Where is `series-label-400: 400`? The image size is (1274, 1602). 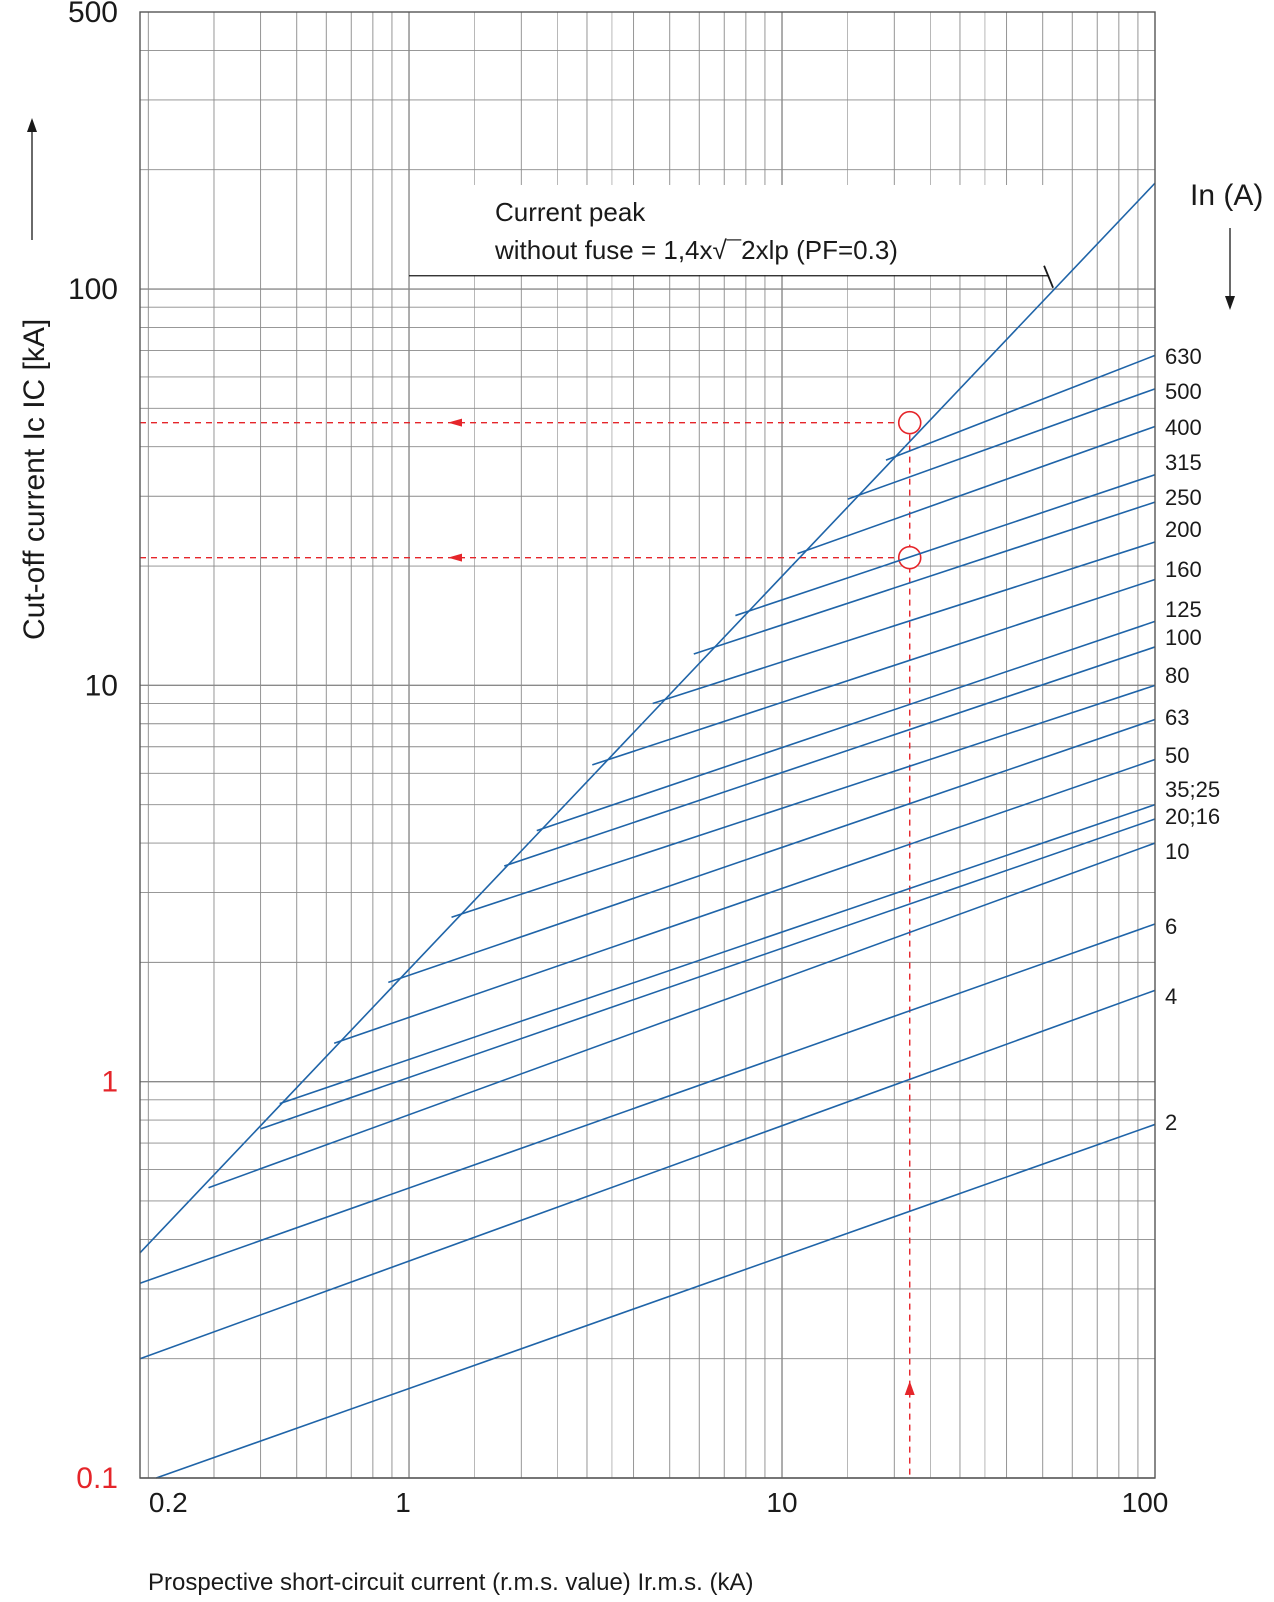 series-label-400: 400 is located at coordinates (1183, 427).